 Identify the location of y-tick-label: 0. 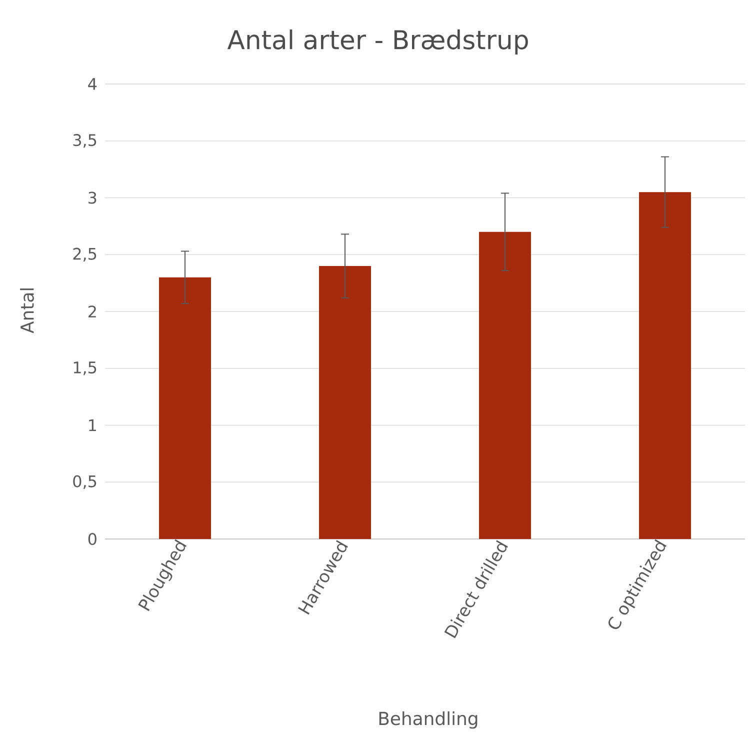
(92, 539).